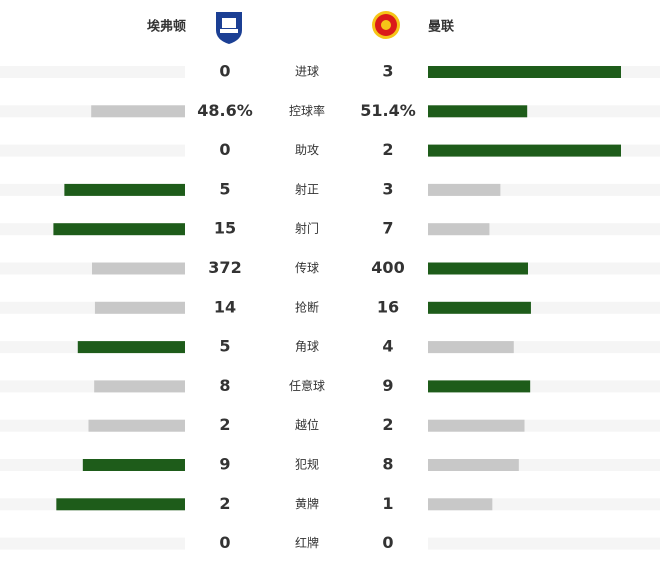 This screenshot has width=660, height=577. I want to click on category-label: 红牌, so click(307, 542).